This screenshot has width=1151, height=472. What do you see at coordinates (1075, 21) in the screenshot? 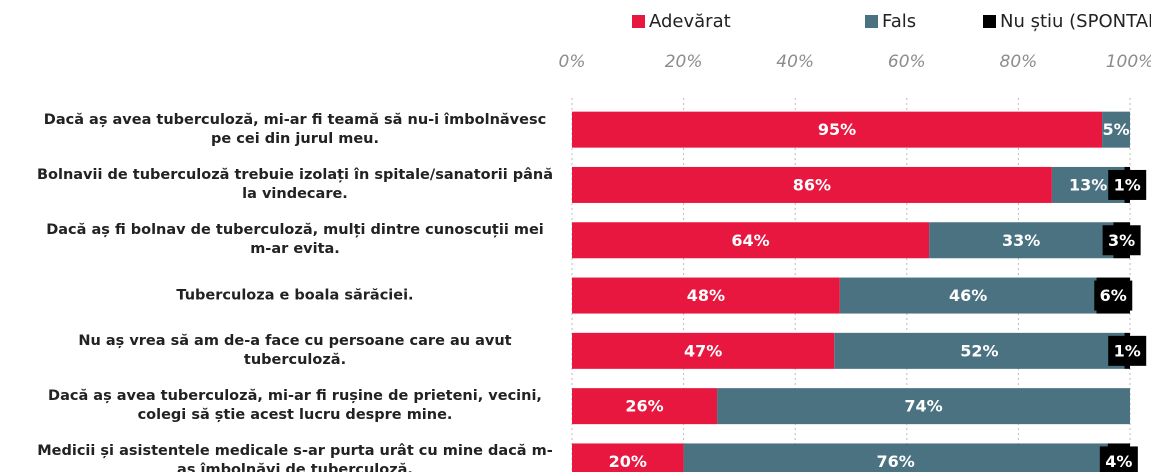
I see `legend-label: Nu știu (SPONTAN)` at bounding box center [1075, 21].